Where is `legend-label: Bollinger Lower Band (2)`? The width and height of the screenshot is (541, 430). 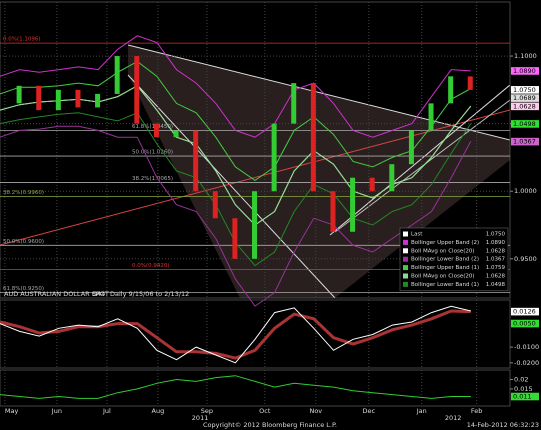 legend-label: Bollinger Lower Band (2) is located at coordinates (445, 260).